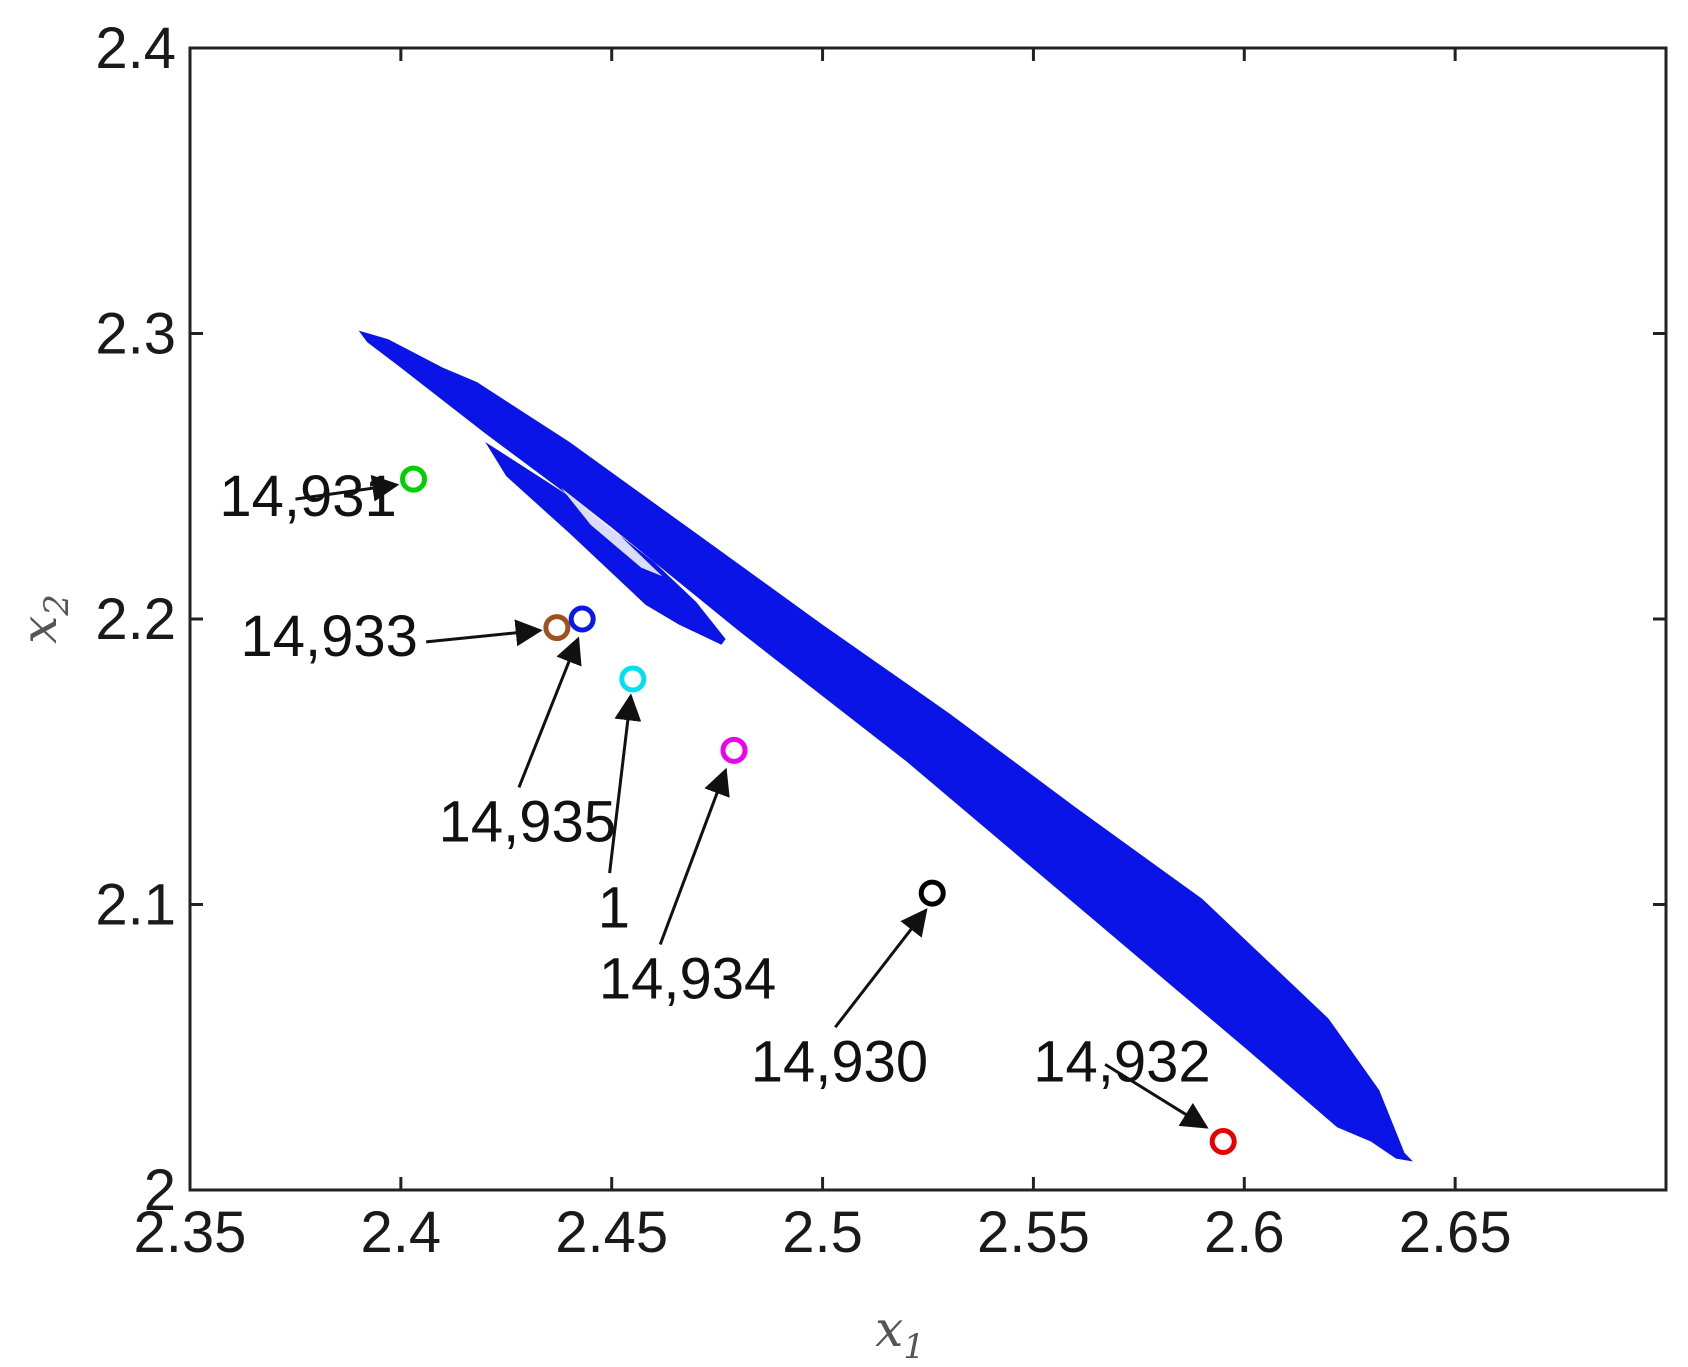 The width and height of the screenshot is (1688, 1367). I want to click on y-axis-label: x2, so click(43, 619).